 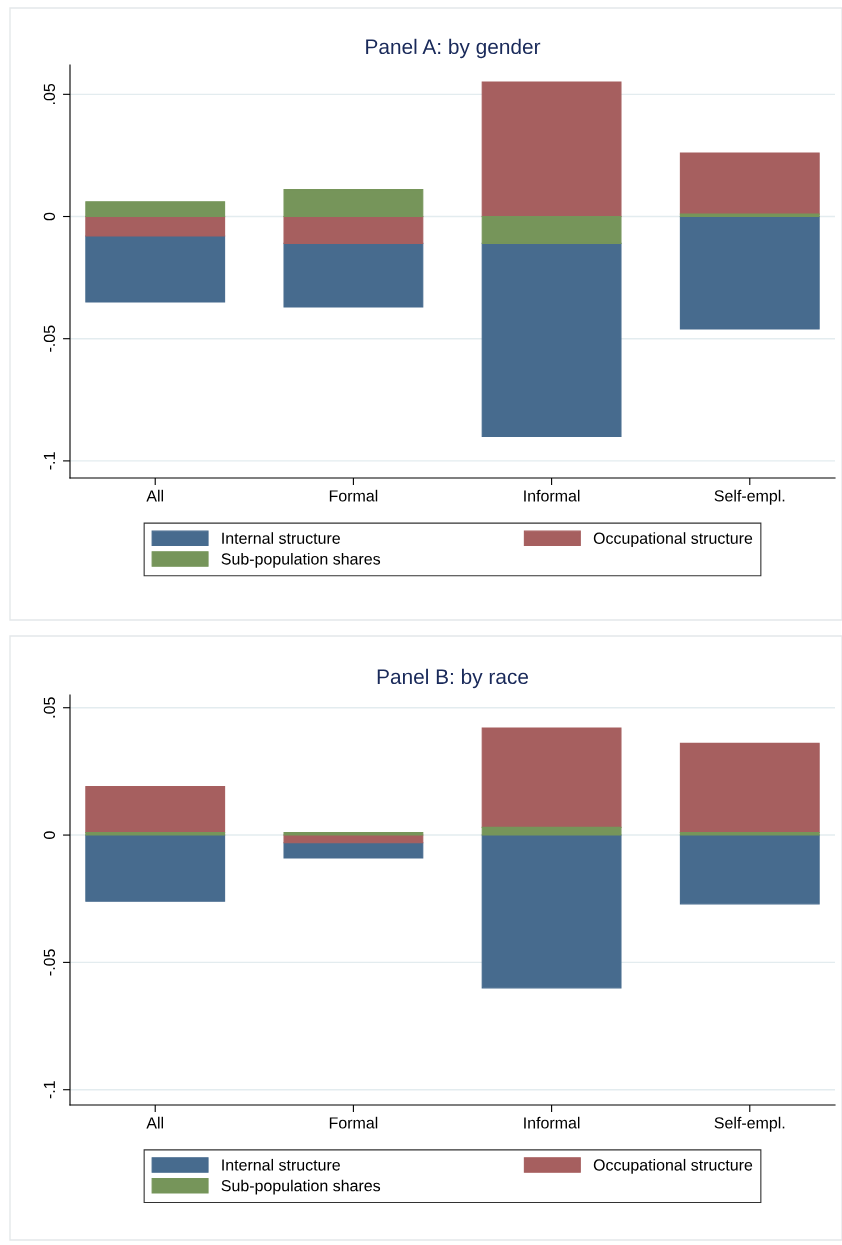 What do you see at coordinates (453, 48) in the screenshot?
I see `chart-title: Panel A: by gender` at bounding box center [453, 48].